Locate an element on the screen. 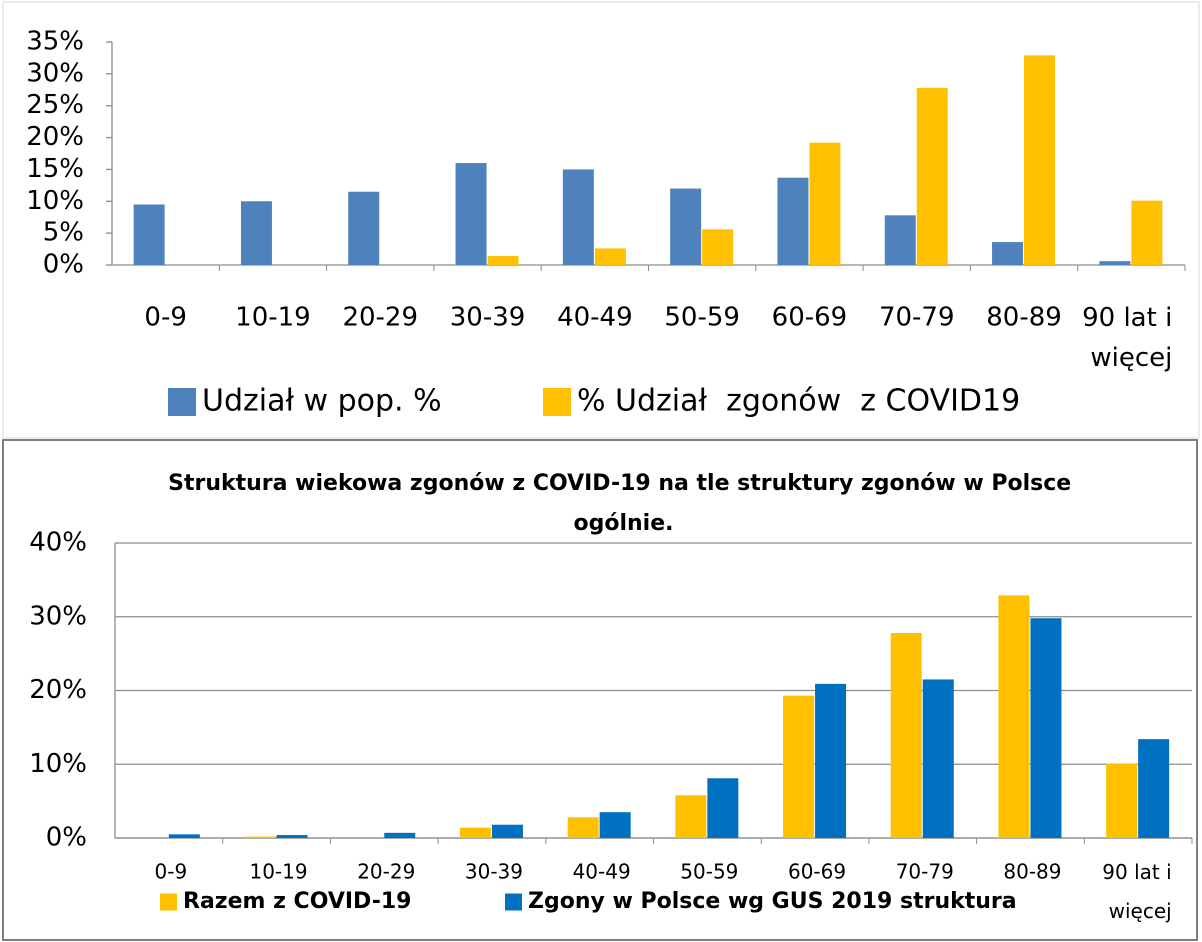 Image resolution: width=1202 pixels, height=942 pixels. y-tick-label: 15% is located at coordinates (55, 169).